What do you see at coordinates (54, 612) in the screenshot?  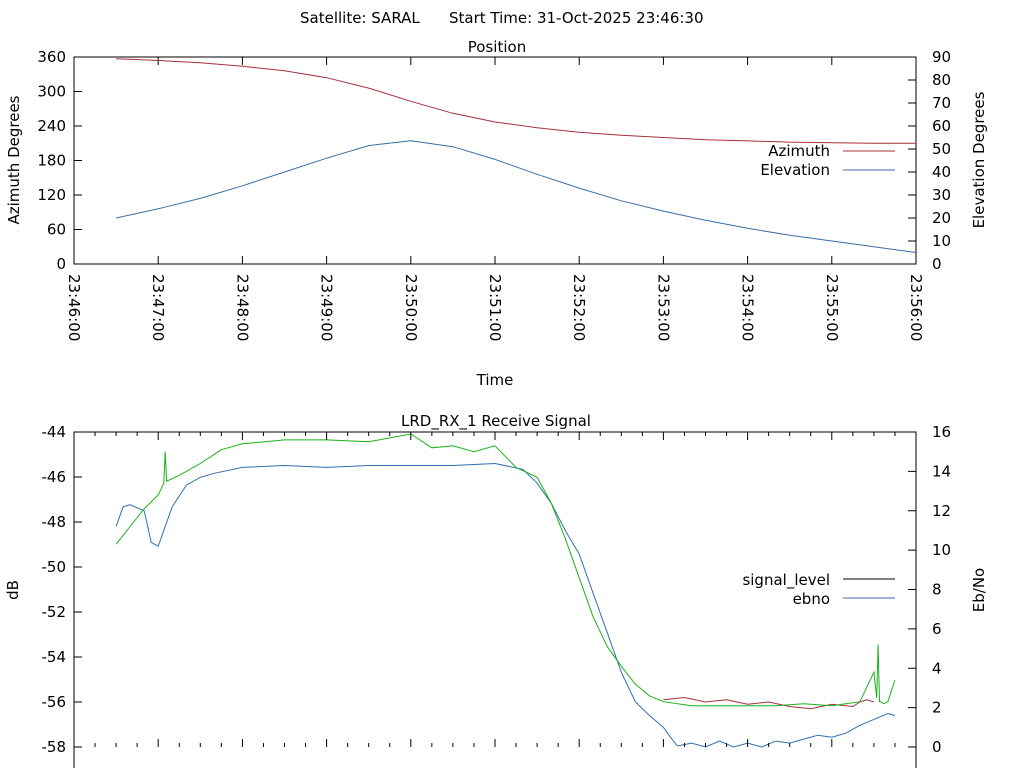 I see `receive-signal-y-tick-label: -52` at bounding box center [54, 612].